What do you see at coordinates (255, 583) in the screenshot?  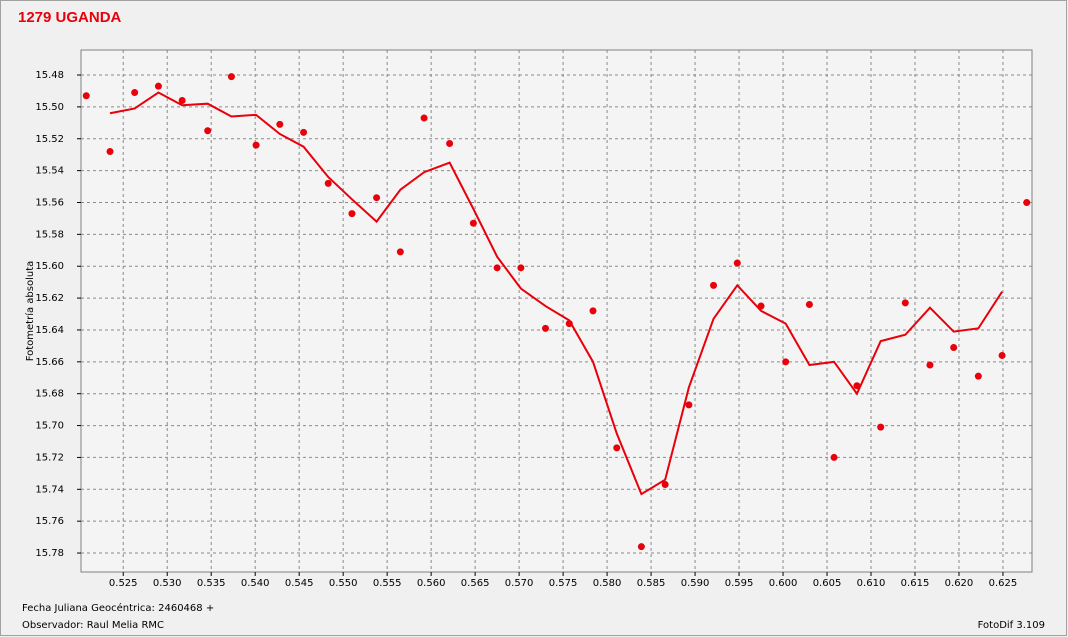 I see `x-tick-label: 0.540` at bounding box center [255, 583].